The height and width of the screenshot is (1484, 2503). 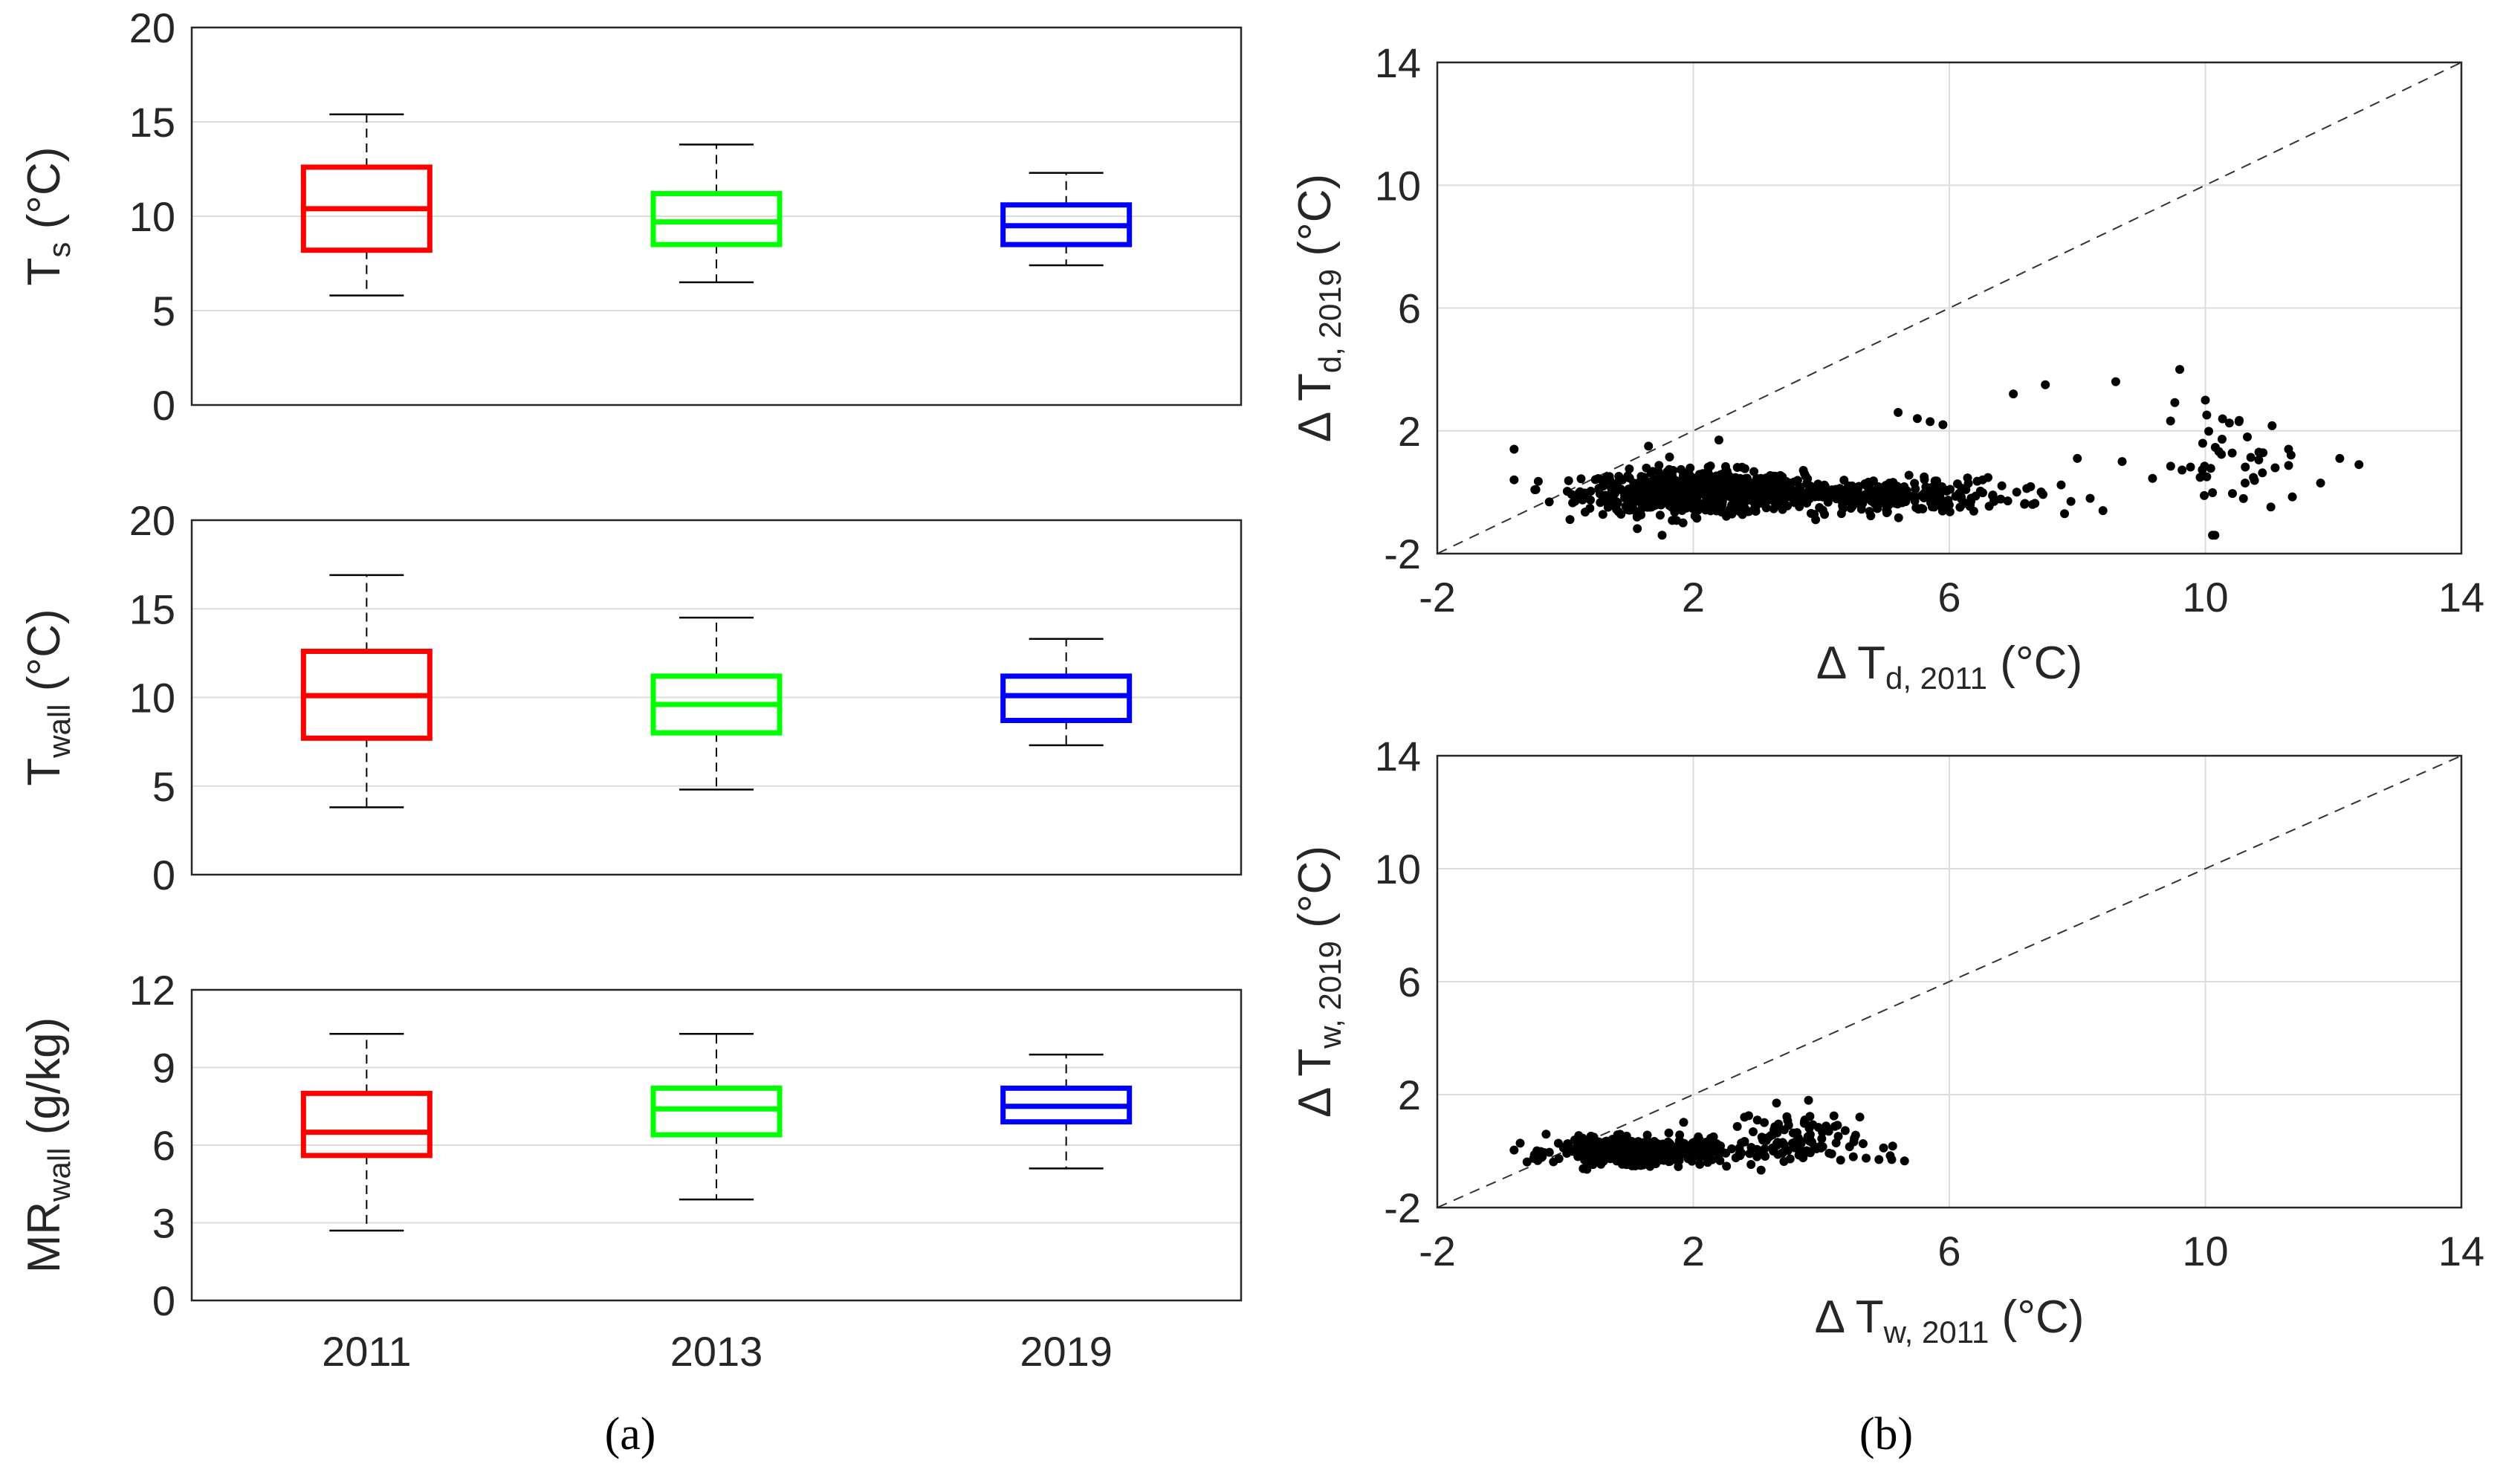 I want to click on ts-ylabel: Ts (°C), so click(x=48, y=217).